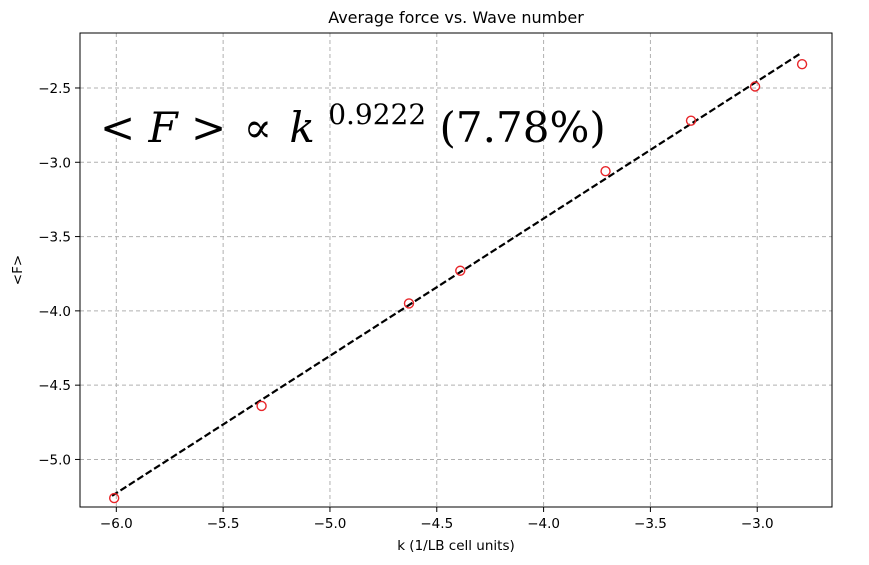 This screenshot has height=565, width=869. I want to click on x-axis-label: k (1/LB cell units), so click(456, 546).